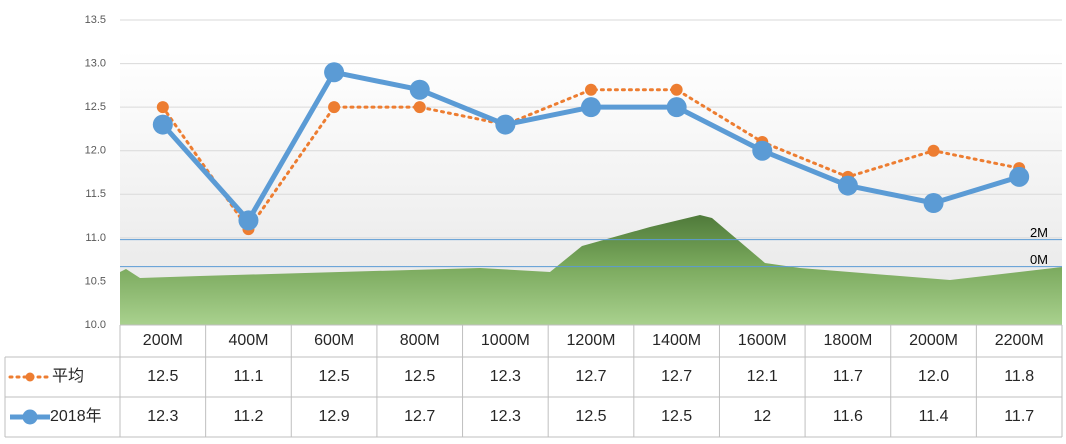  What do you see at coordinates (334, 340) in the screenshot?
I see `x-tick-label: 600M` at bounding box center [334, 340].